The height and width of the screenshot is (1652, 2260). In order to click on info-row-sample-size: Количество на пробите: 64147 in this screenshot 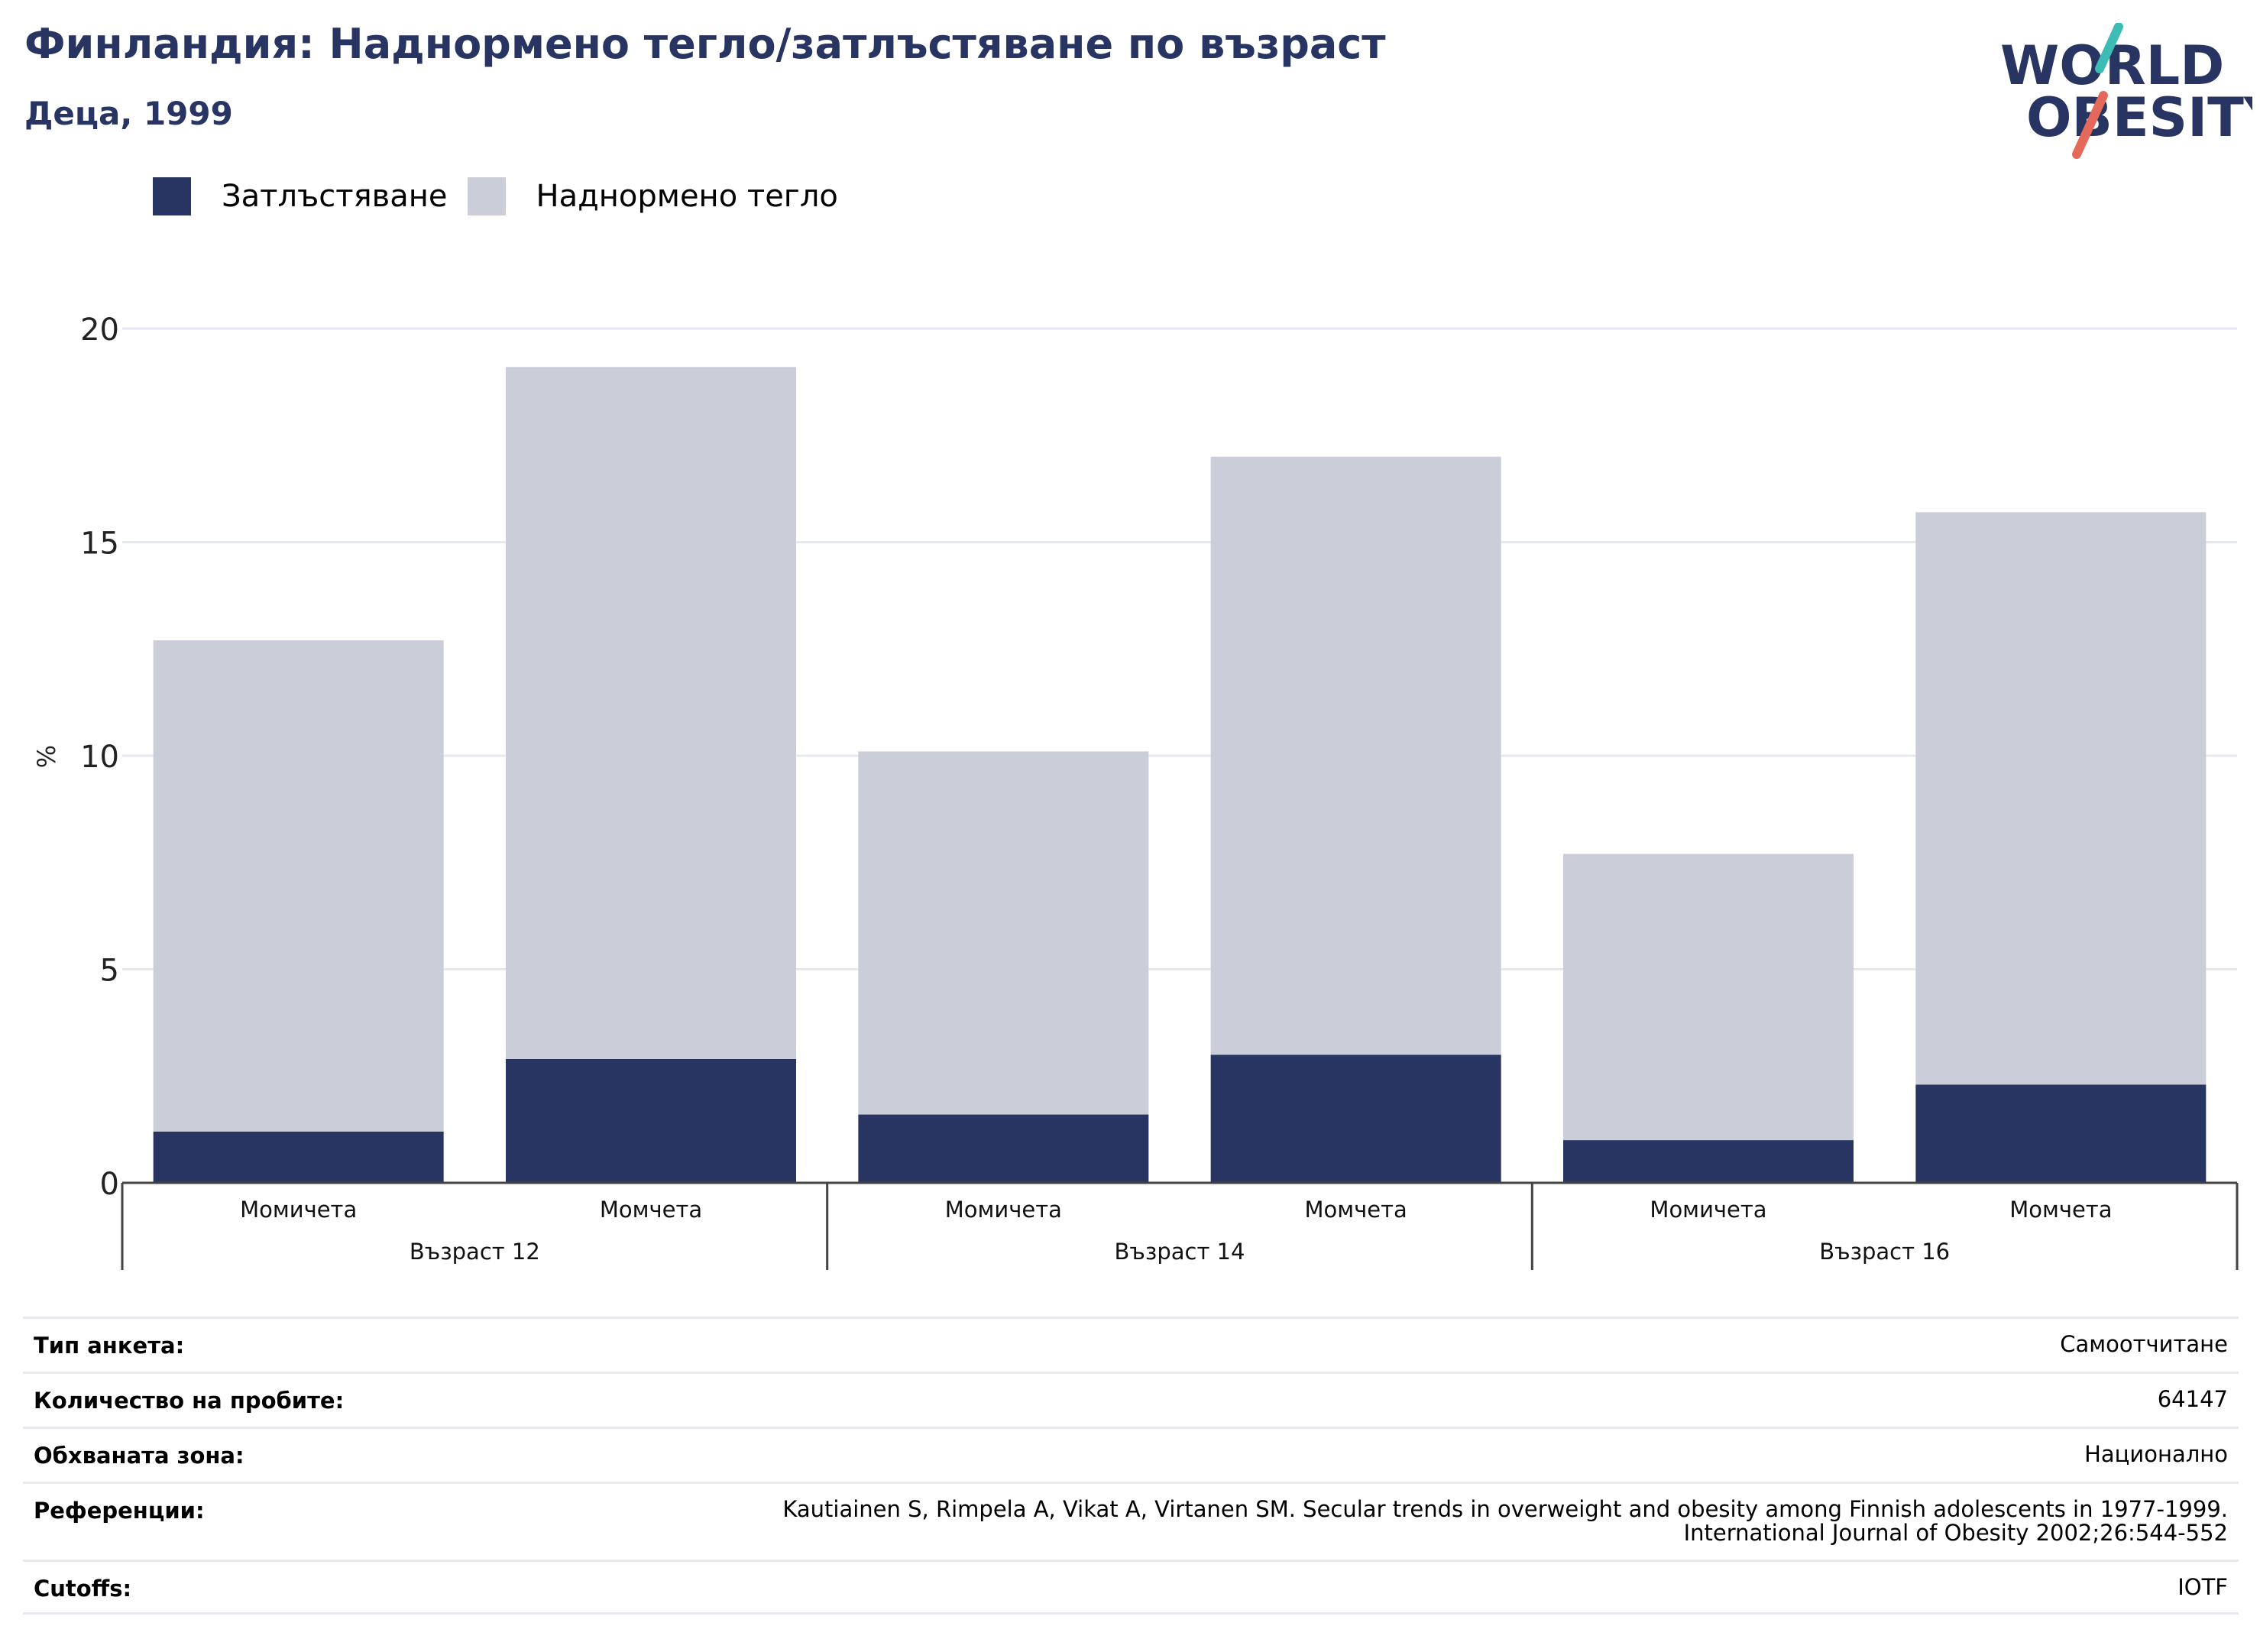, I will do `click(1131, 1399)`.